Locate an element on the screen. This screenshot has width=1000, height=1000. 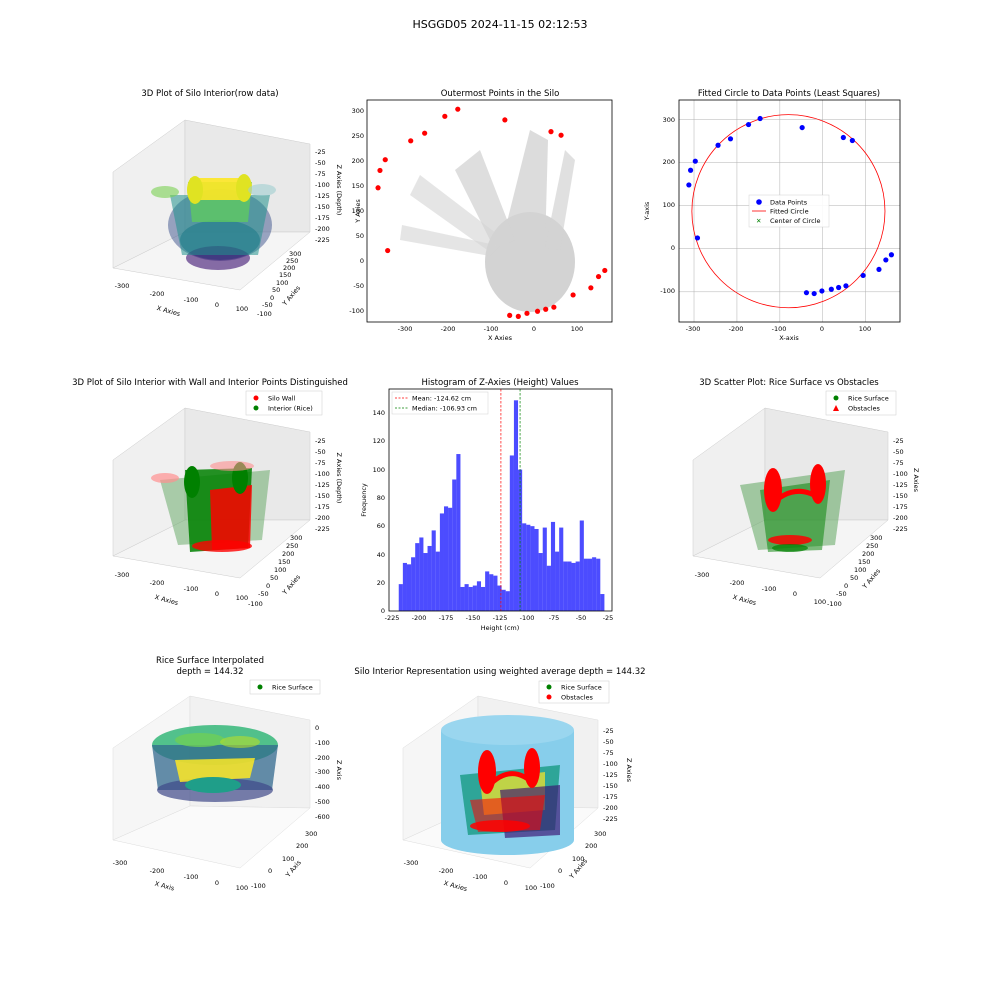
legend-entry: Silo Wall is located at coordinates (282, 399).